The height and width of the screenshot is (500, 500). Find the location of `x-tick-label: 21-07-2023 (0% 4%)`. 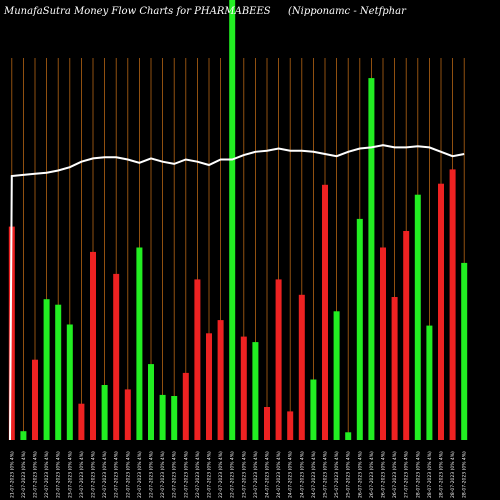

x-tick-label: 21-07-2023 (0% 4%) is located at coordinates (12, 474).